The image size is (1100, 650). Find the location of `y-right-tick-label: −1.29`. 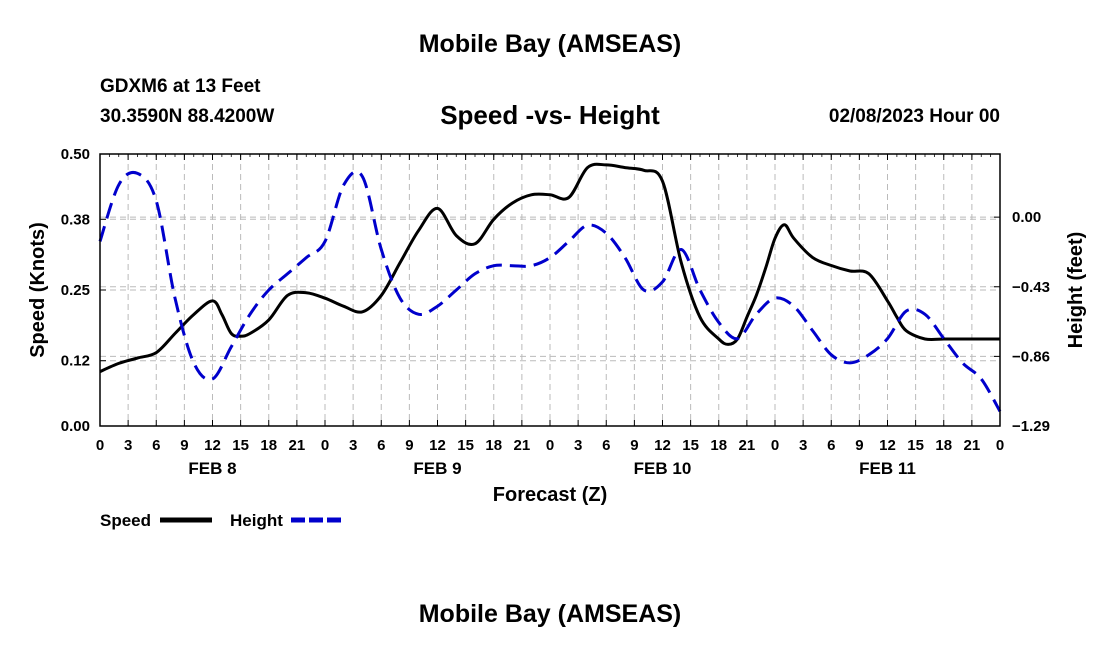

y-right-tick-label: −1.29 is located at coordinates (1031, 426).